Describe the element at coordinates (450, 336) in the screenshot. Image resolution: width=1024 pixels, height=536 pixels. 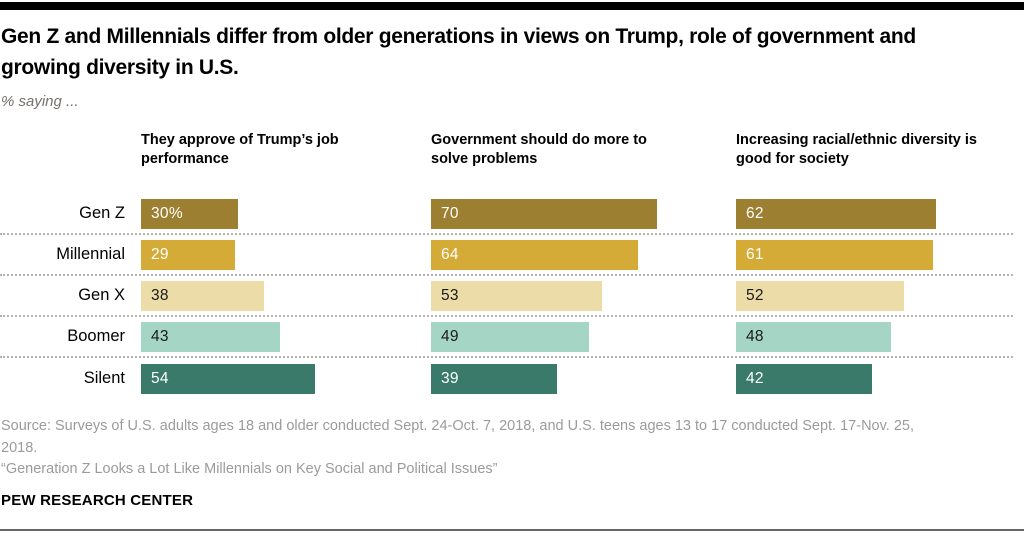
I see `bar-value: 49` at that location.